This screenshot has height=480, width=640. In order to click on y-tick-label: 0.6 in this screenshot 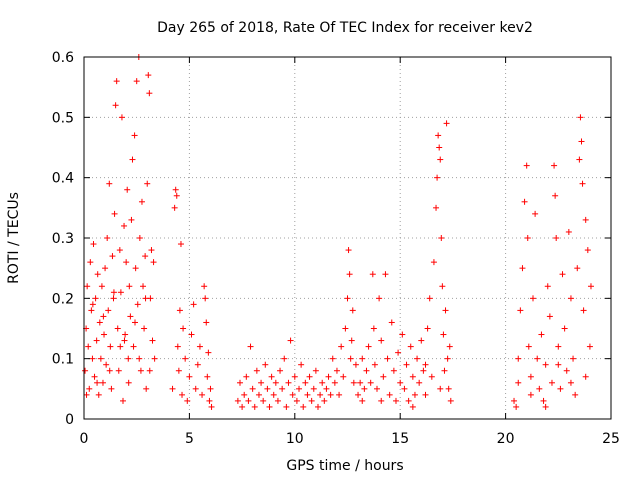, I will do `click(63, 58)`.